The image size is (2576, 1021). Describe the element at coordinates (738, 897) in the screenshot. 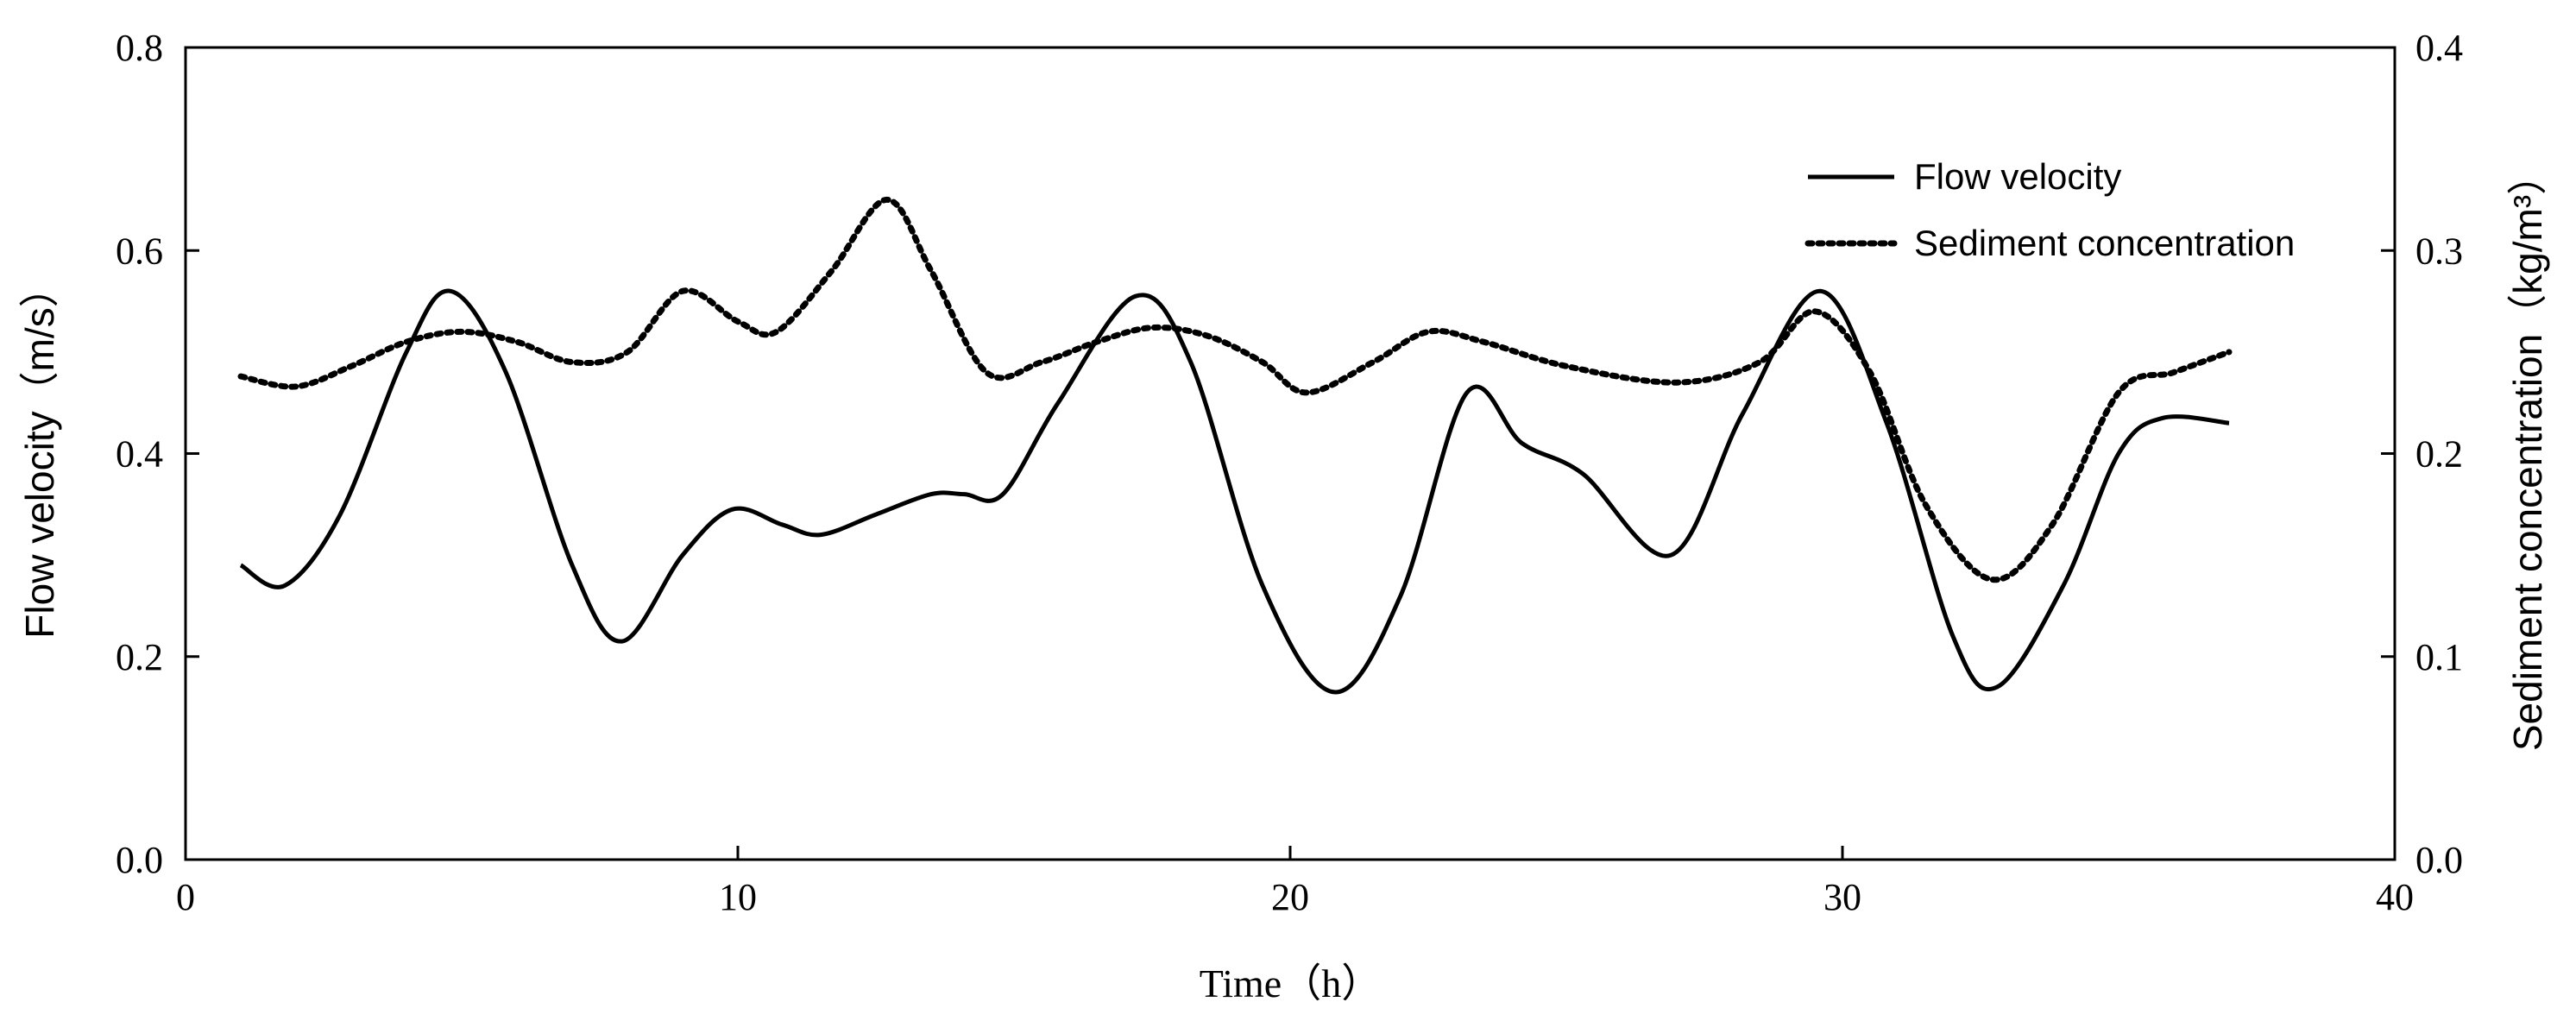

I see `x-tick-label: 10` at that location.